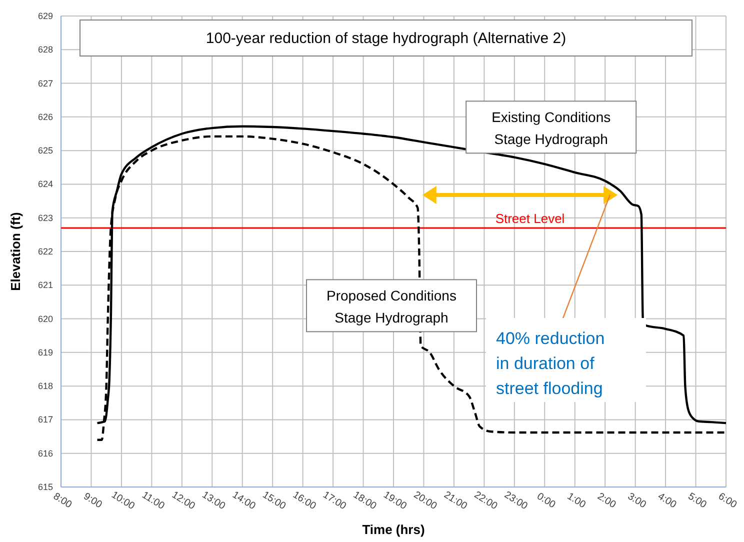  What do you see at coordinates (364, 501) in the screenshot?
I see `x-tick-label: 18:00` at bounding box center [364, 501].